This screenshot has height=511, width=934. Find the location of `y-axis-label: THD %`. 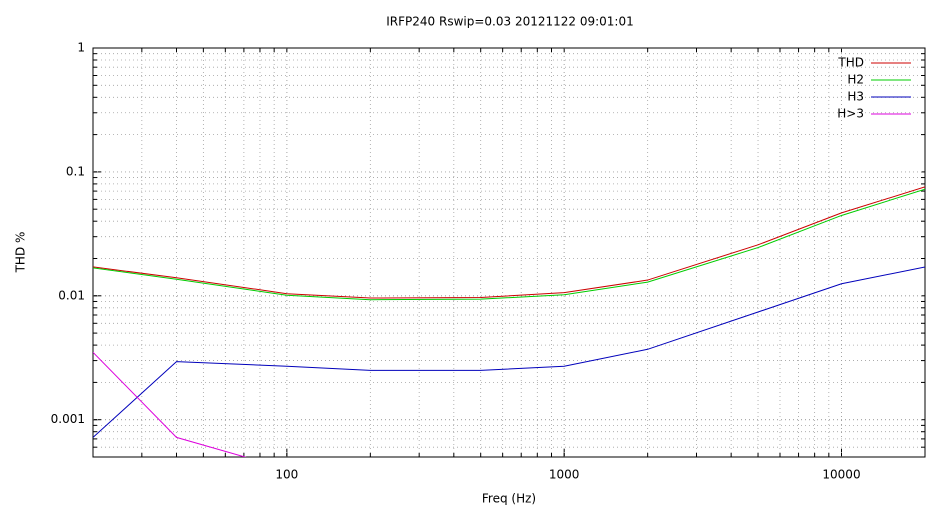

y-axis-label: THD % is located at coordinates (21, 253).